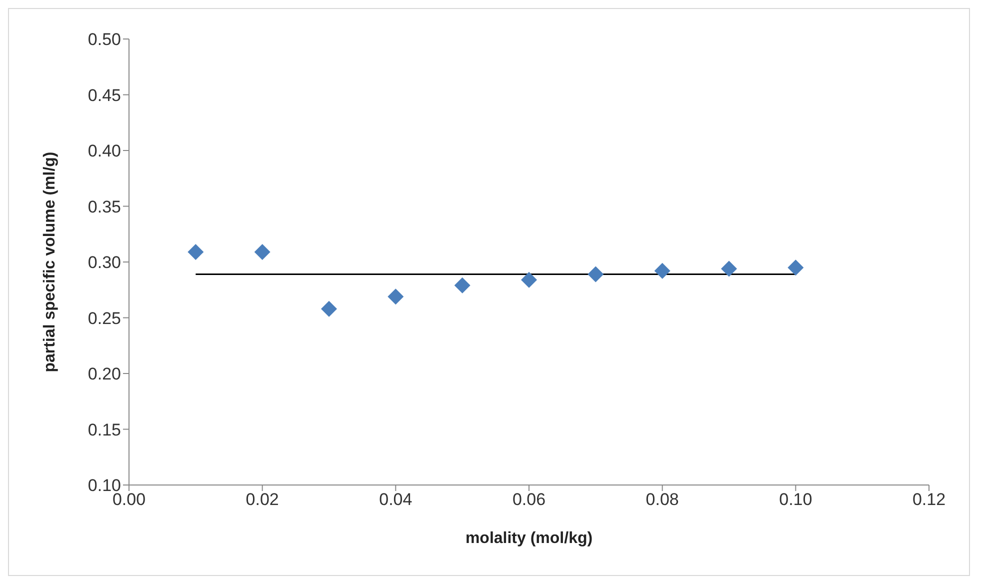 This screenshot has height=584, width=982. What do you see at coordinates (662, 500) in the screenshot?
I see `x-tick-label: 0.08` at bounding box center [662, 500].